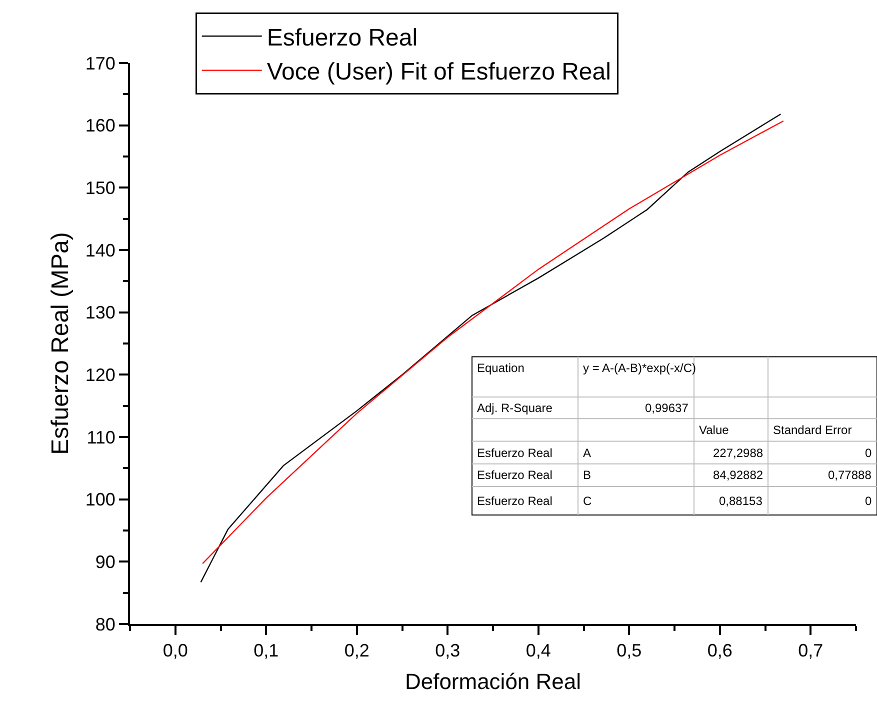 The height and width of the screenshot is (707, 877). What do you see at coordinates (515, 408) in the screenshot?
I see `annotation: Adj. R-Square` at bounding box center [515, 408].